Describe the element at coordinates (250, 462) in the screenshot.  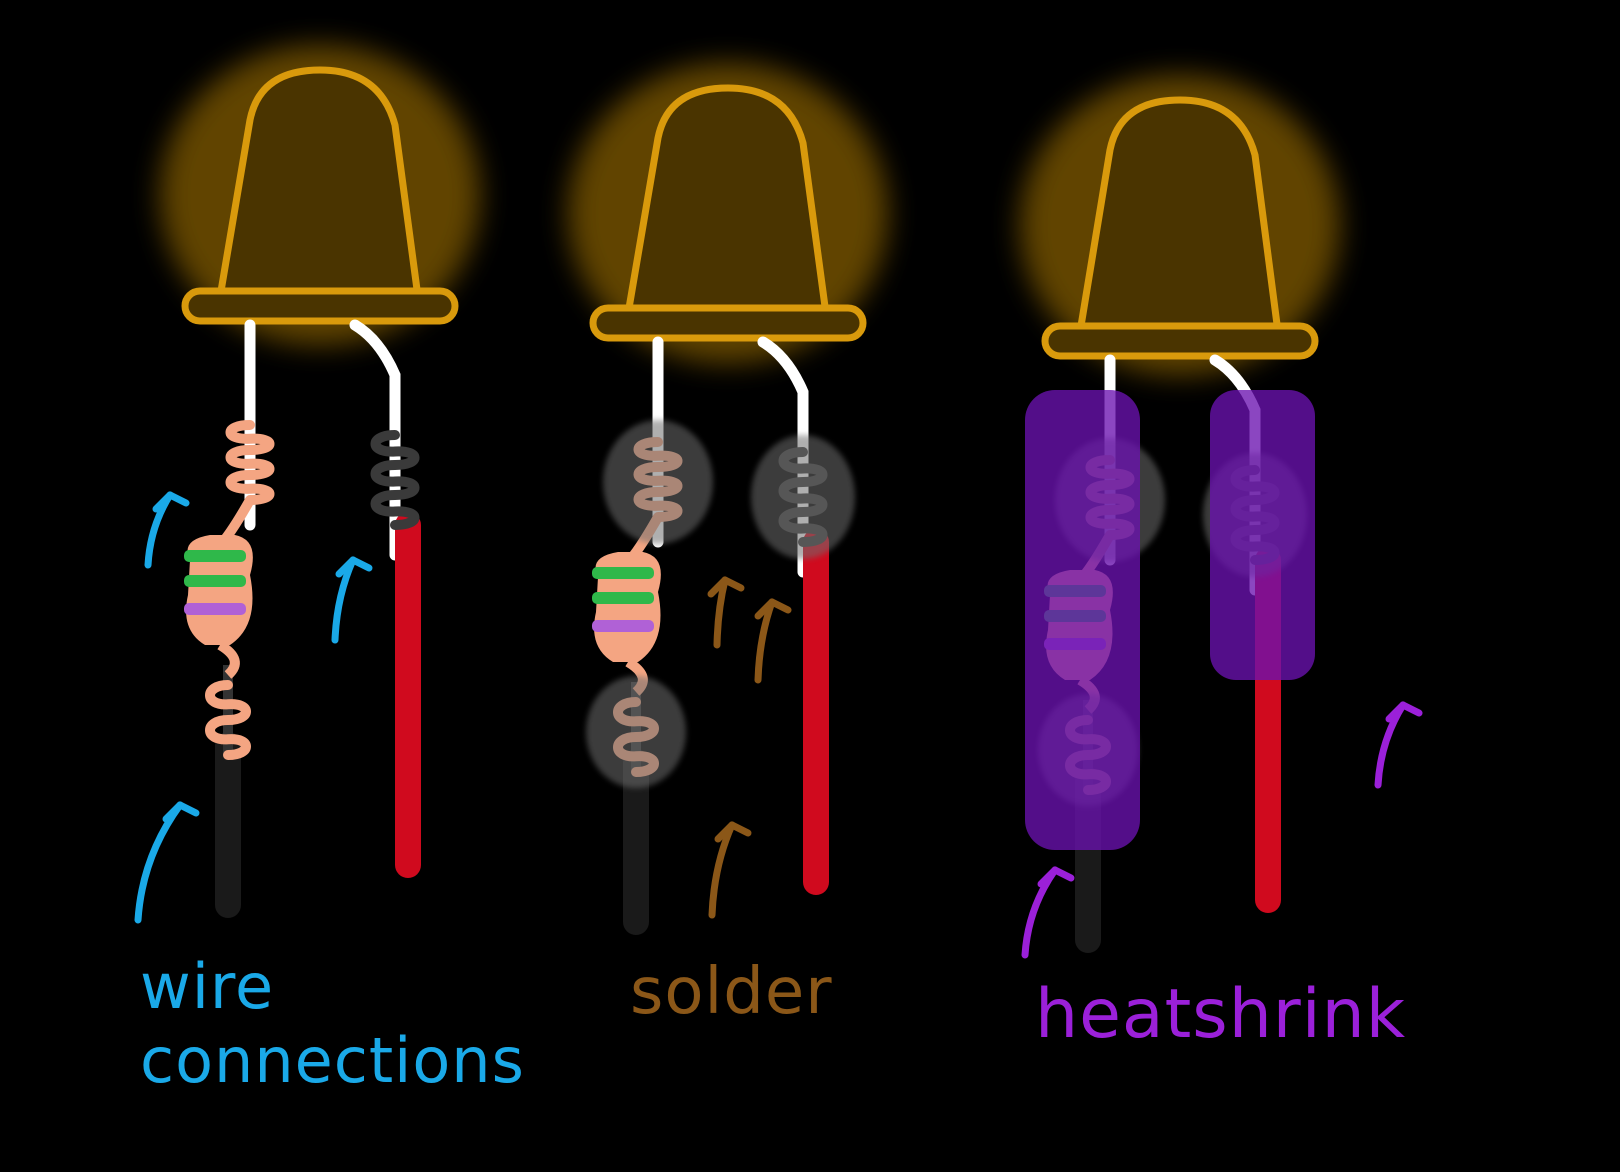
I see `resistor-lead-coil` at that location.